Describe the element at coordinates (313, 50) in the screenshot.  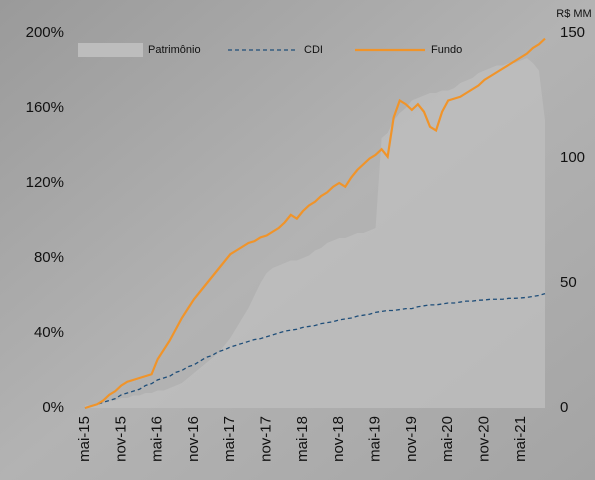
I see `legend-label: CDI` at that location.